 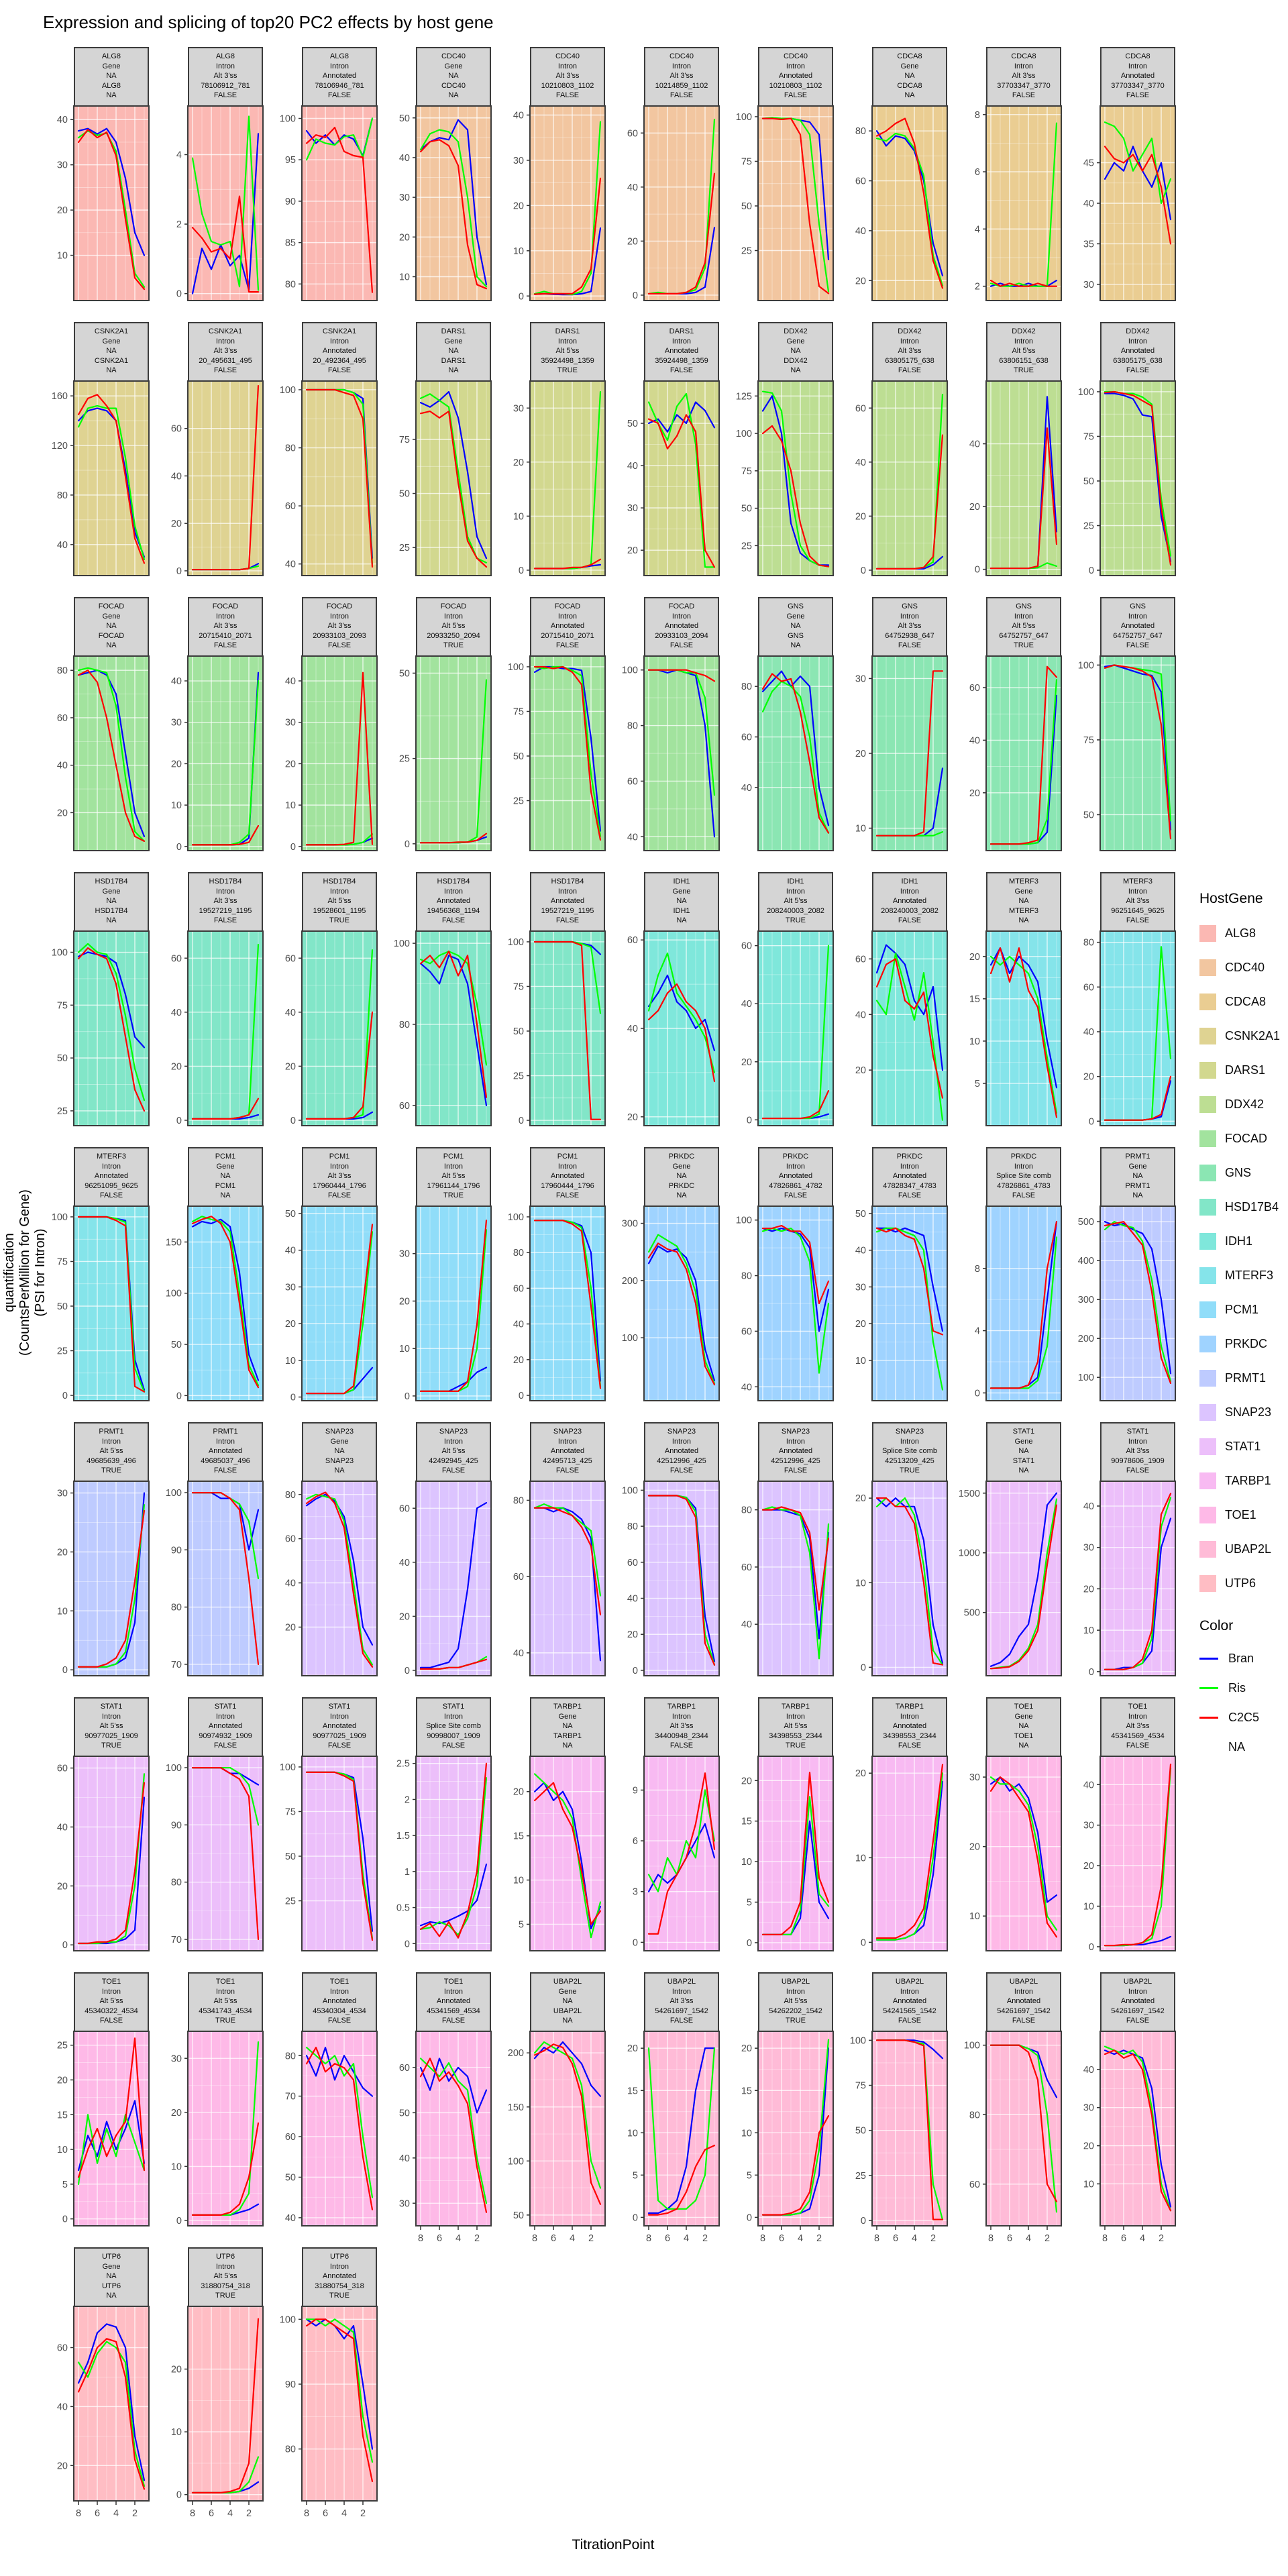 I want to click on legend-label: STAT1, so click(x=1243, y=1446).